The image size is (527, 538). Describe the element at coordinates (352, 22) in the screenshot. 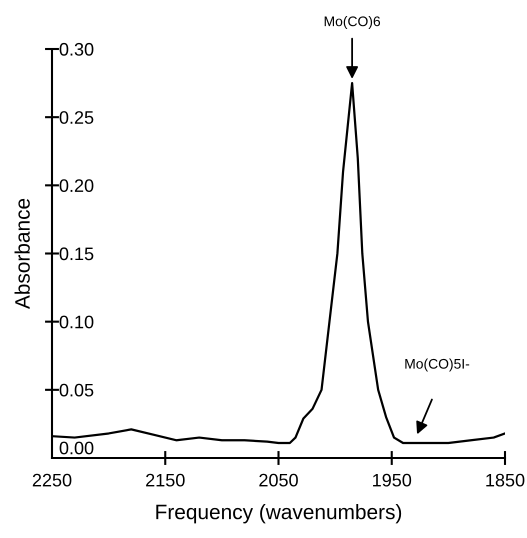

I see `annotation: Mo(CO)6` at that location.